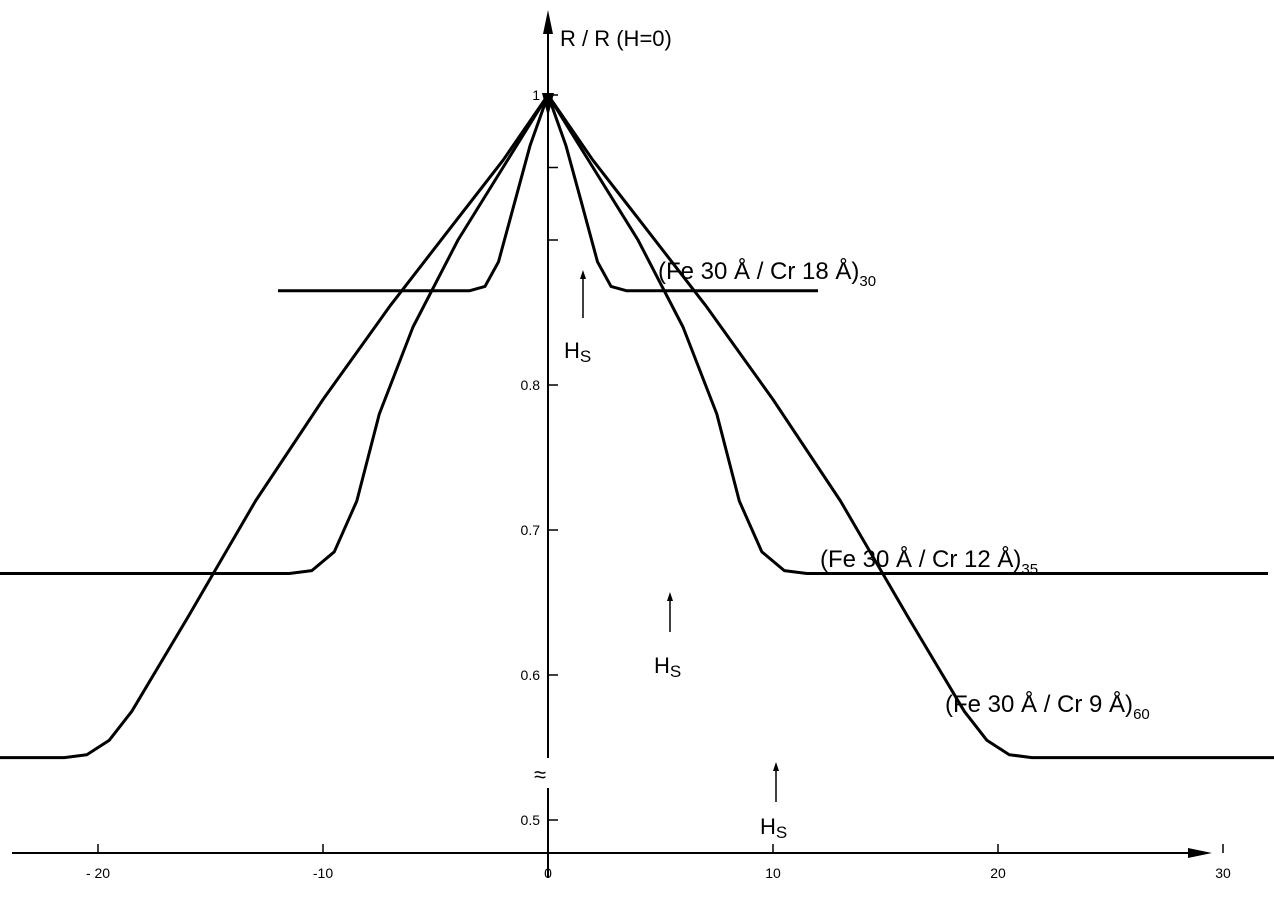 The height and width of the screenshot is (915, 1274). What do you see at coordinates (1223, 873) in the screenshot?
I see `x-tick-label: 30` at bounding box center [1223, 873].